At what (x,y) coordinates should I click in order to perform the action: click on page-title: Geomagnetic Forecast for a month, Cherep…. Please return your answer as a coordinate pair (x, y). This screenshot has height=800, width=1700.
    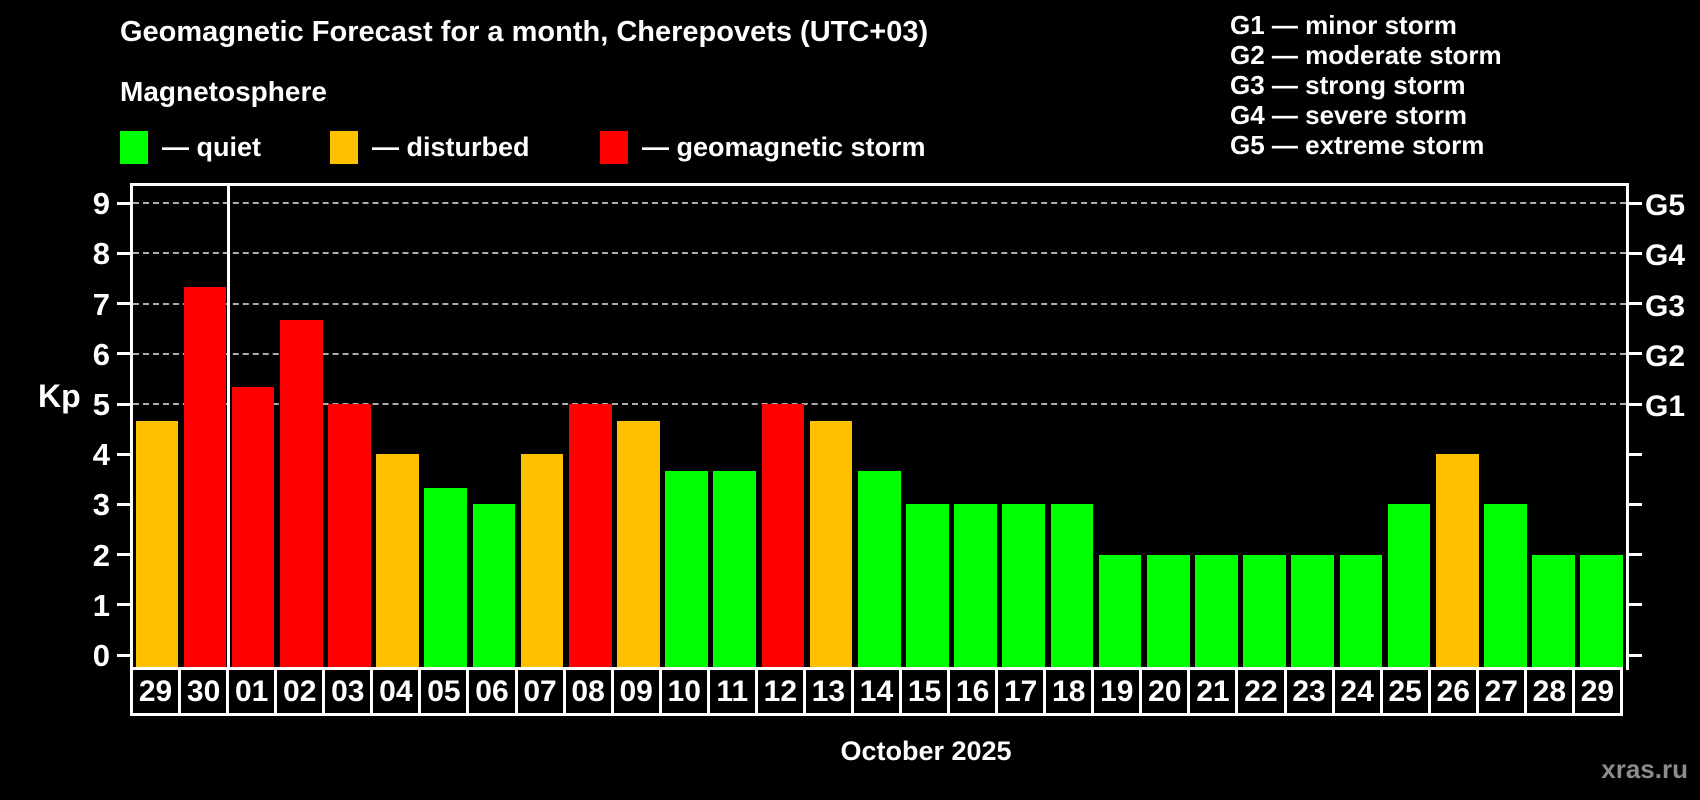
    Looking at the image, I should click on (524, 32).